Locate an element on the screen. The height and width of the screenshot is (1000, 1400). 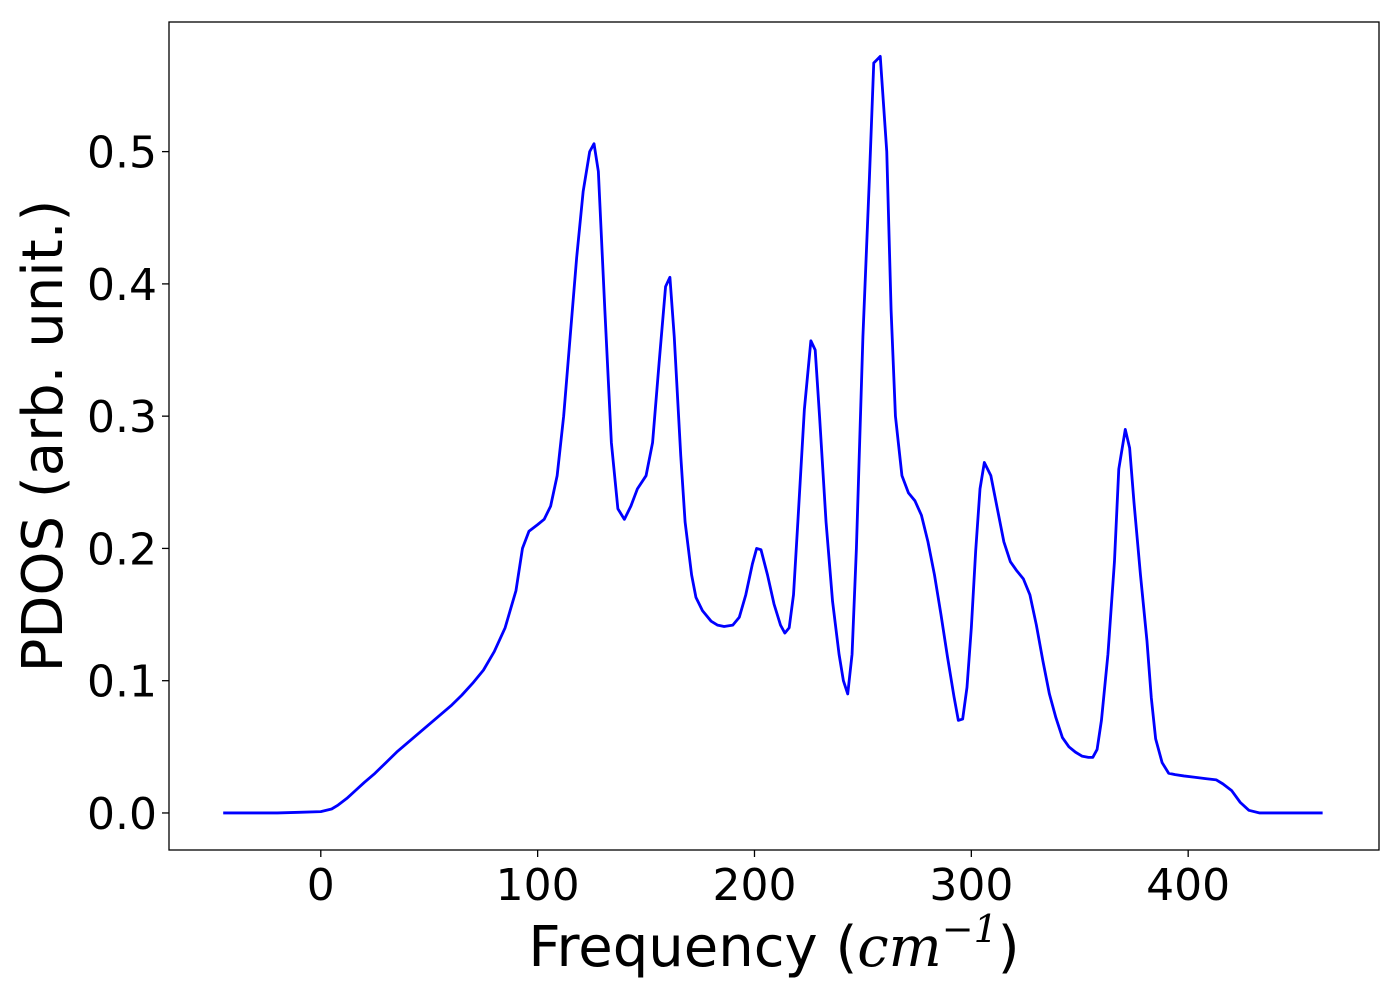
y-tick-label: 0.3 is located at coordinates (122, 417).